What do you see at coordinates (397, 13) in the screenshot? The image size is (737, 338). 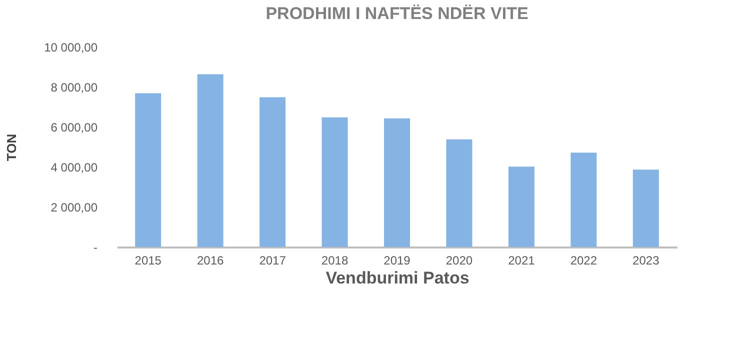 I see `chart-title: PRODHIMI I NAFTËS NDËR VITE` at bounding box center [397, 13].